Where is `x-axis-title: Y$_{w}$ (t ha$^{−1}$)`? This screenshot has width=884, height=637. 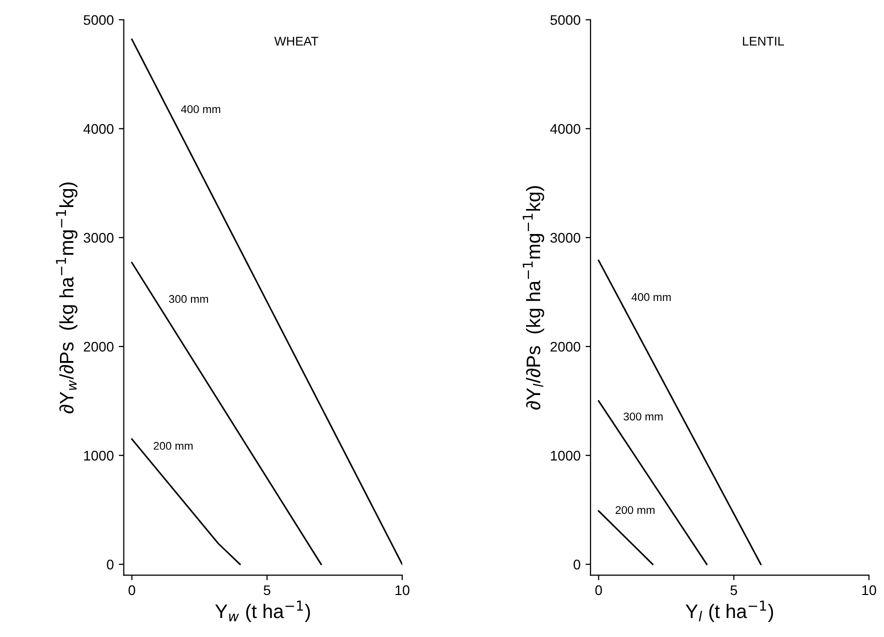 x-axis-title: Y$_{w}$ (t ha$^{−1}$) is located at coordinates (262, 611).